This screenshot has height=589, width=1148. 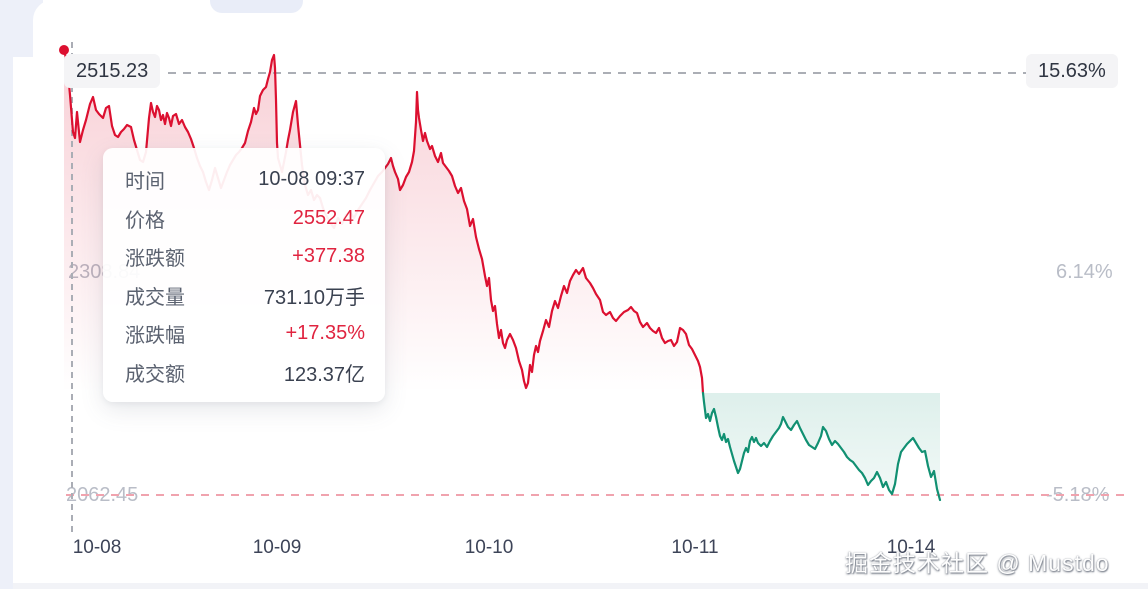 I want to click on tooltip-value-time: 10-08 09:37, so click(x=311, y=179).